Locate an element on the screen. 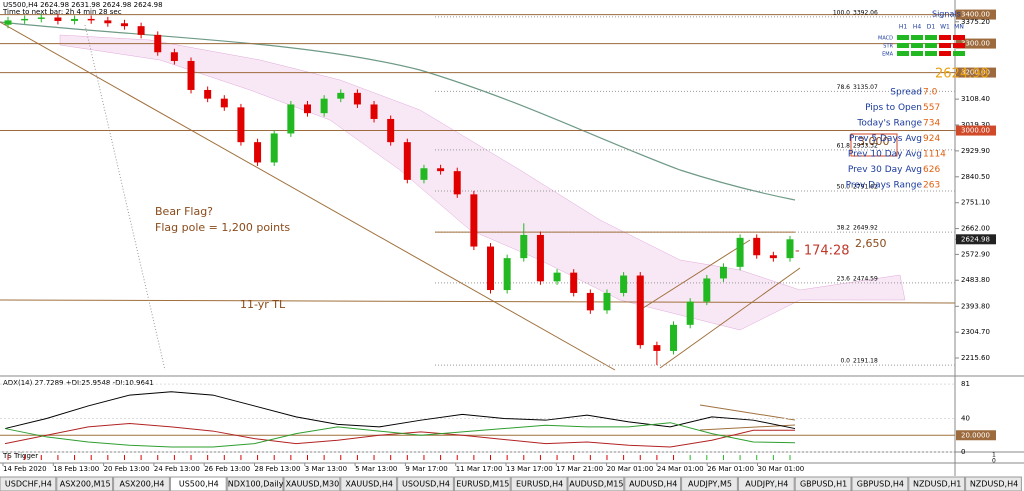  info-value: 557 is located at coordinates (931, 108).